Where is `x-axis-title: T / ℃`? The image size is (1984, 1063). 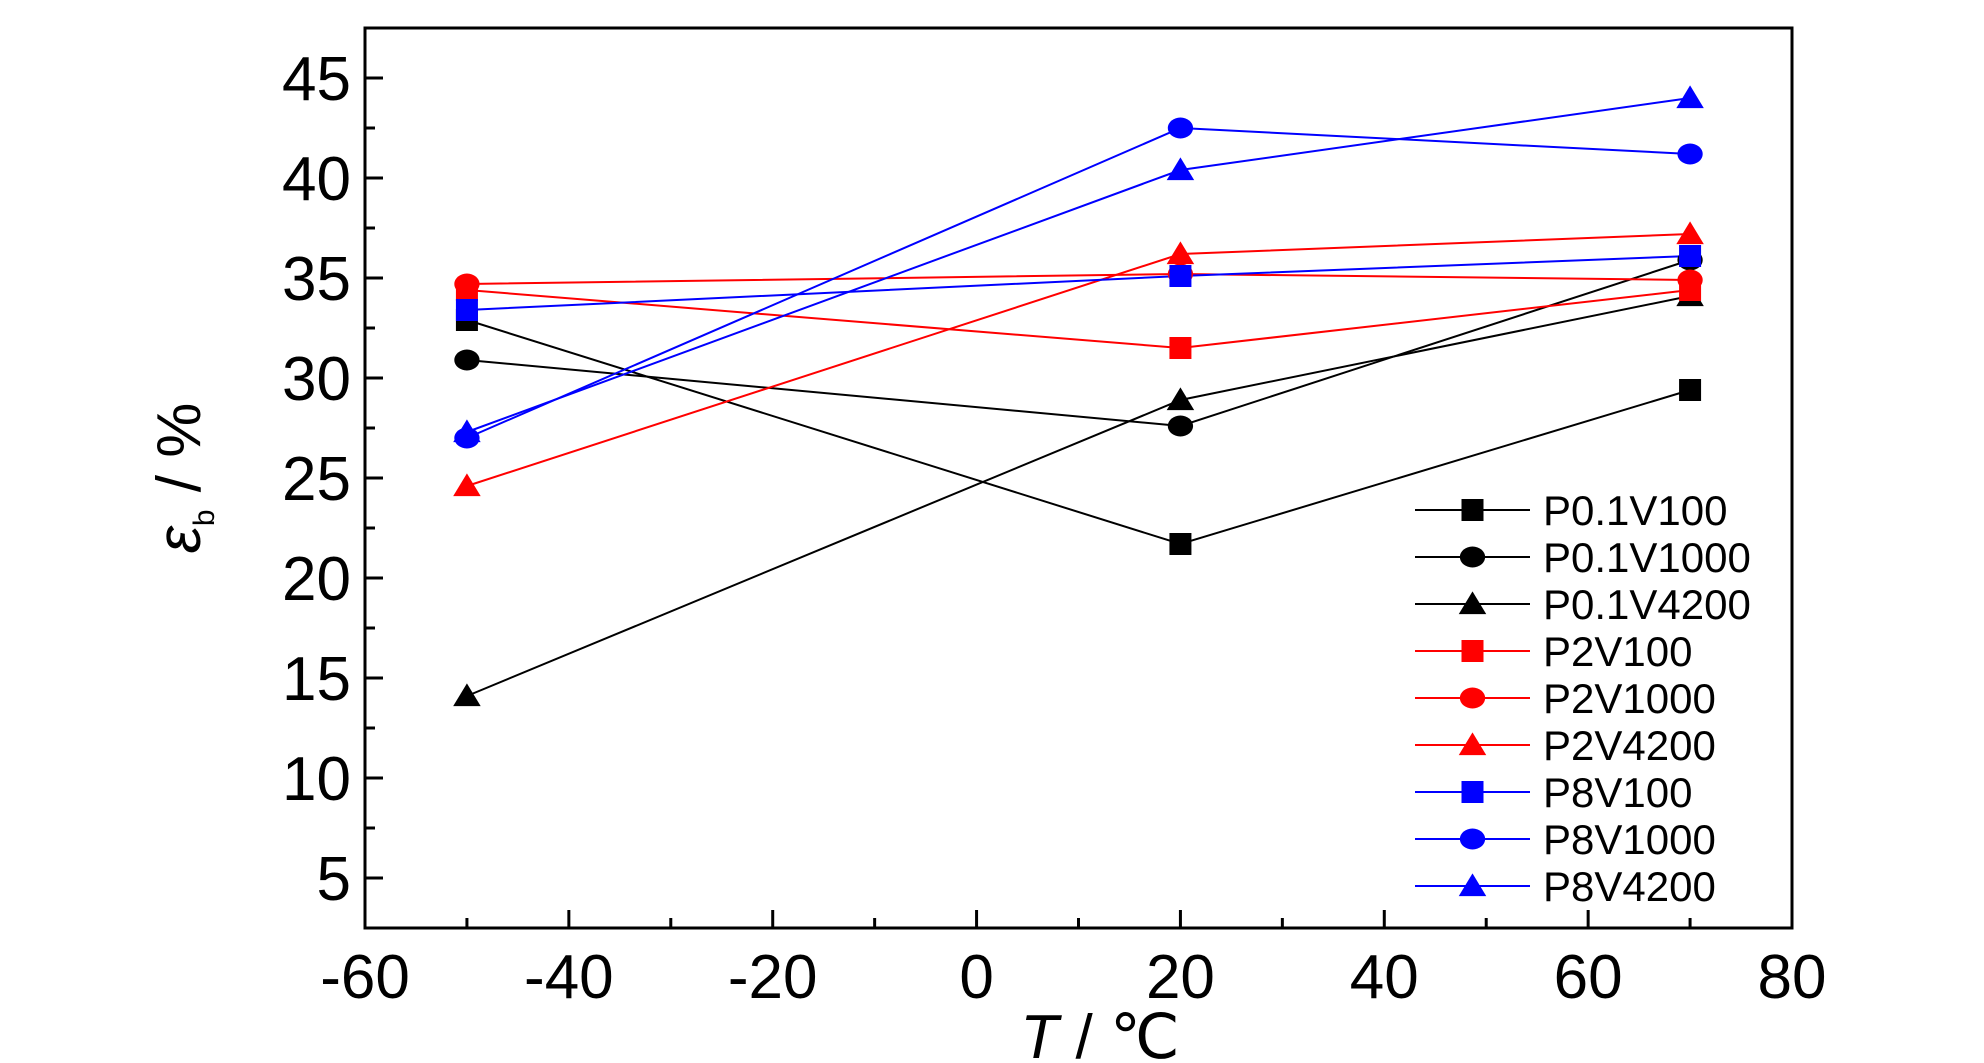 x-axis-title: T / ℃ is located at coordinates (1099, 1033).